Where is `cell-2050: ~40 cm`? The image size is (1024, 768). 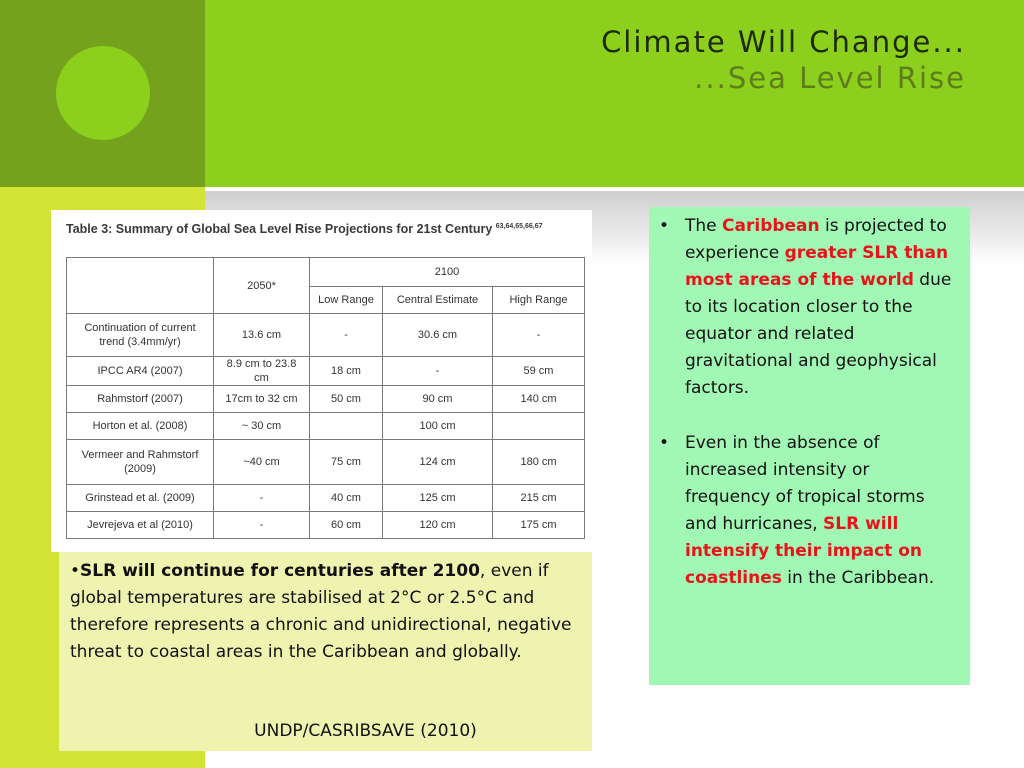
cell-2050: ~40 cm is located at coordinates (261, 462).